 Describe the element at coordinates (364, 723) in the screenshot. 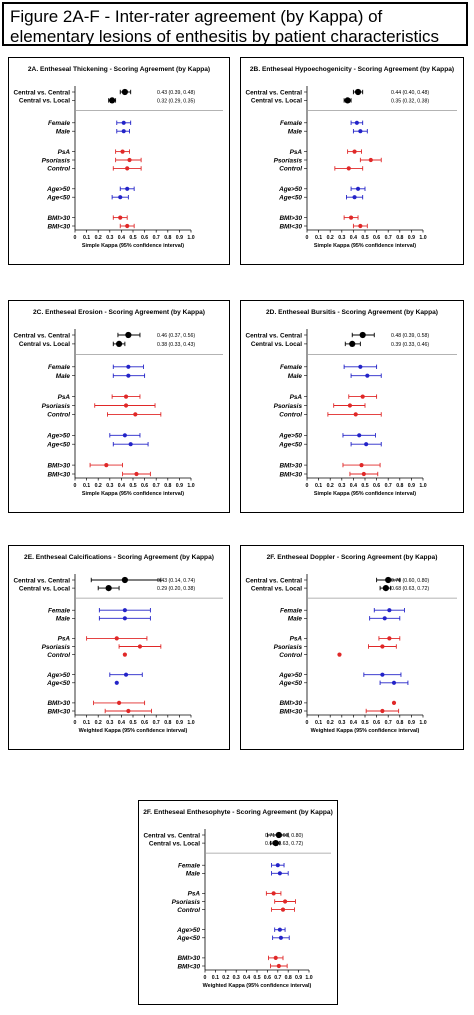

I see `x-tick-label: 0.5` at that location.